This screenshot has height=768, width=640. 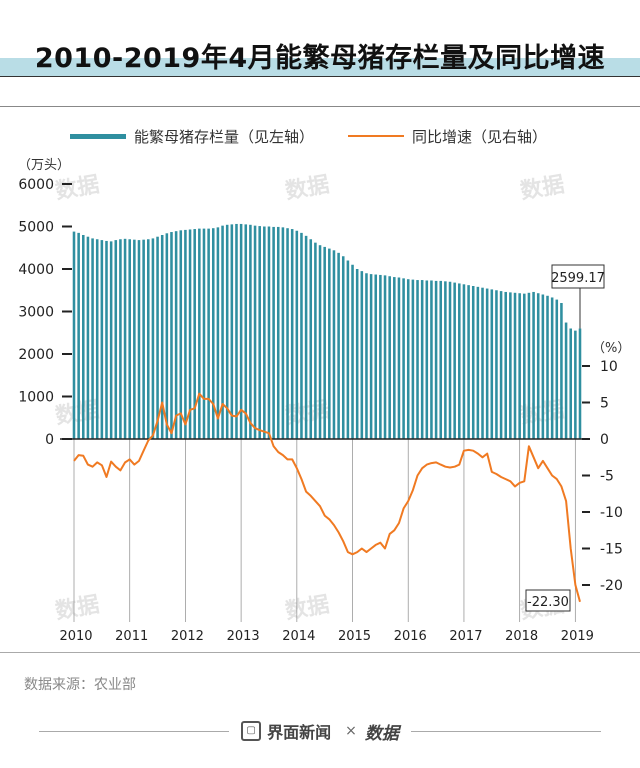 I want to click on line-end-label-box, so click(x=548, y=600).